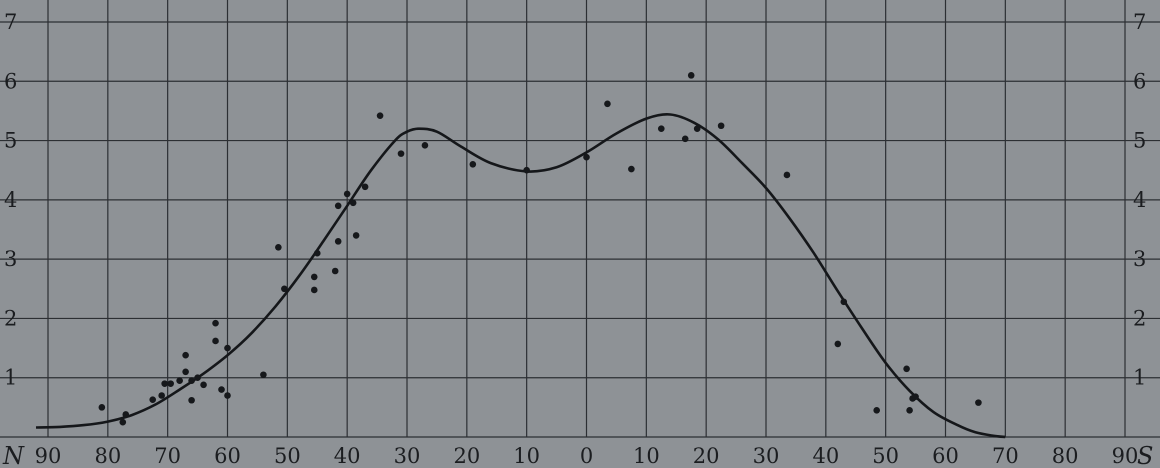 Image resolution: width=1160 pixels, height=468 pixels. What do you see at coordinates (1139, 81) in the screenshot?
I see `y-tick-label-right: 6` at bounding box center [1139, 81].